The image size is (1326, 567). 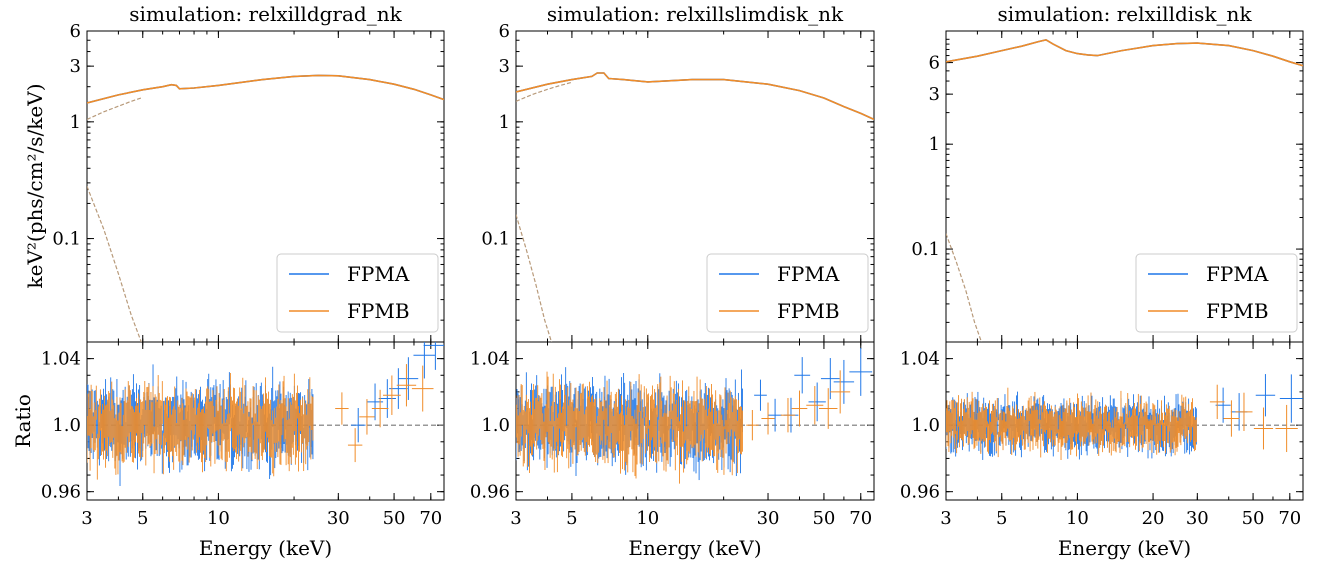 What do you see at coordinates (1124, 14) in the screenshot?
I see `panel-title: simulation: relxilldisk_nk` at bounding box center [1124, 14].